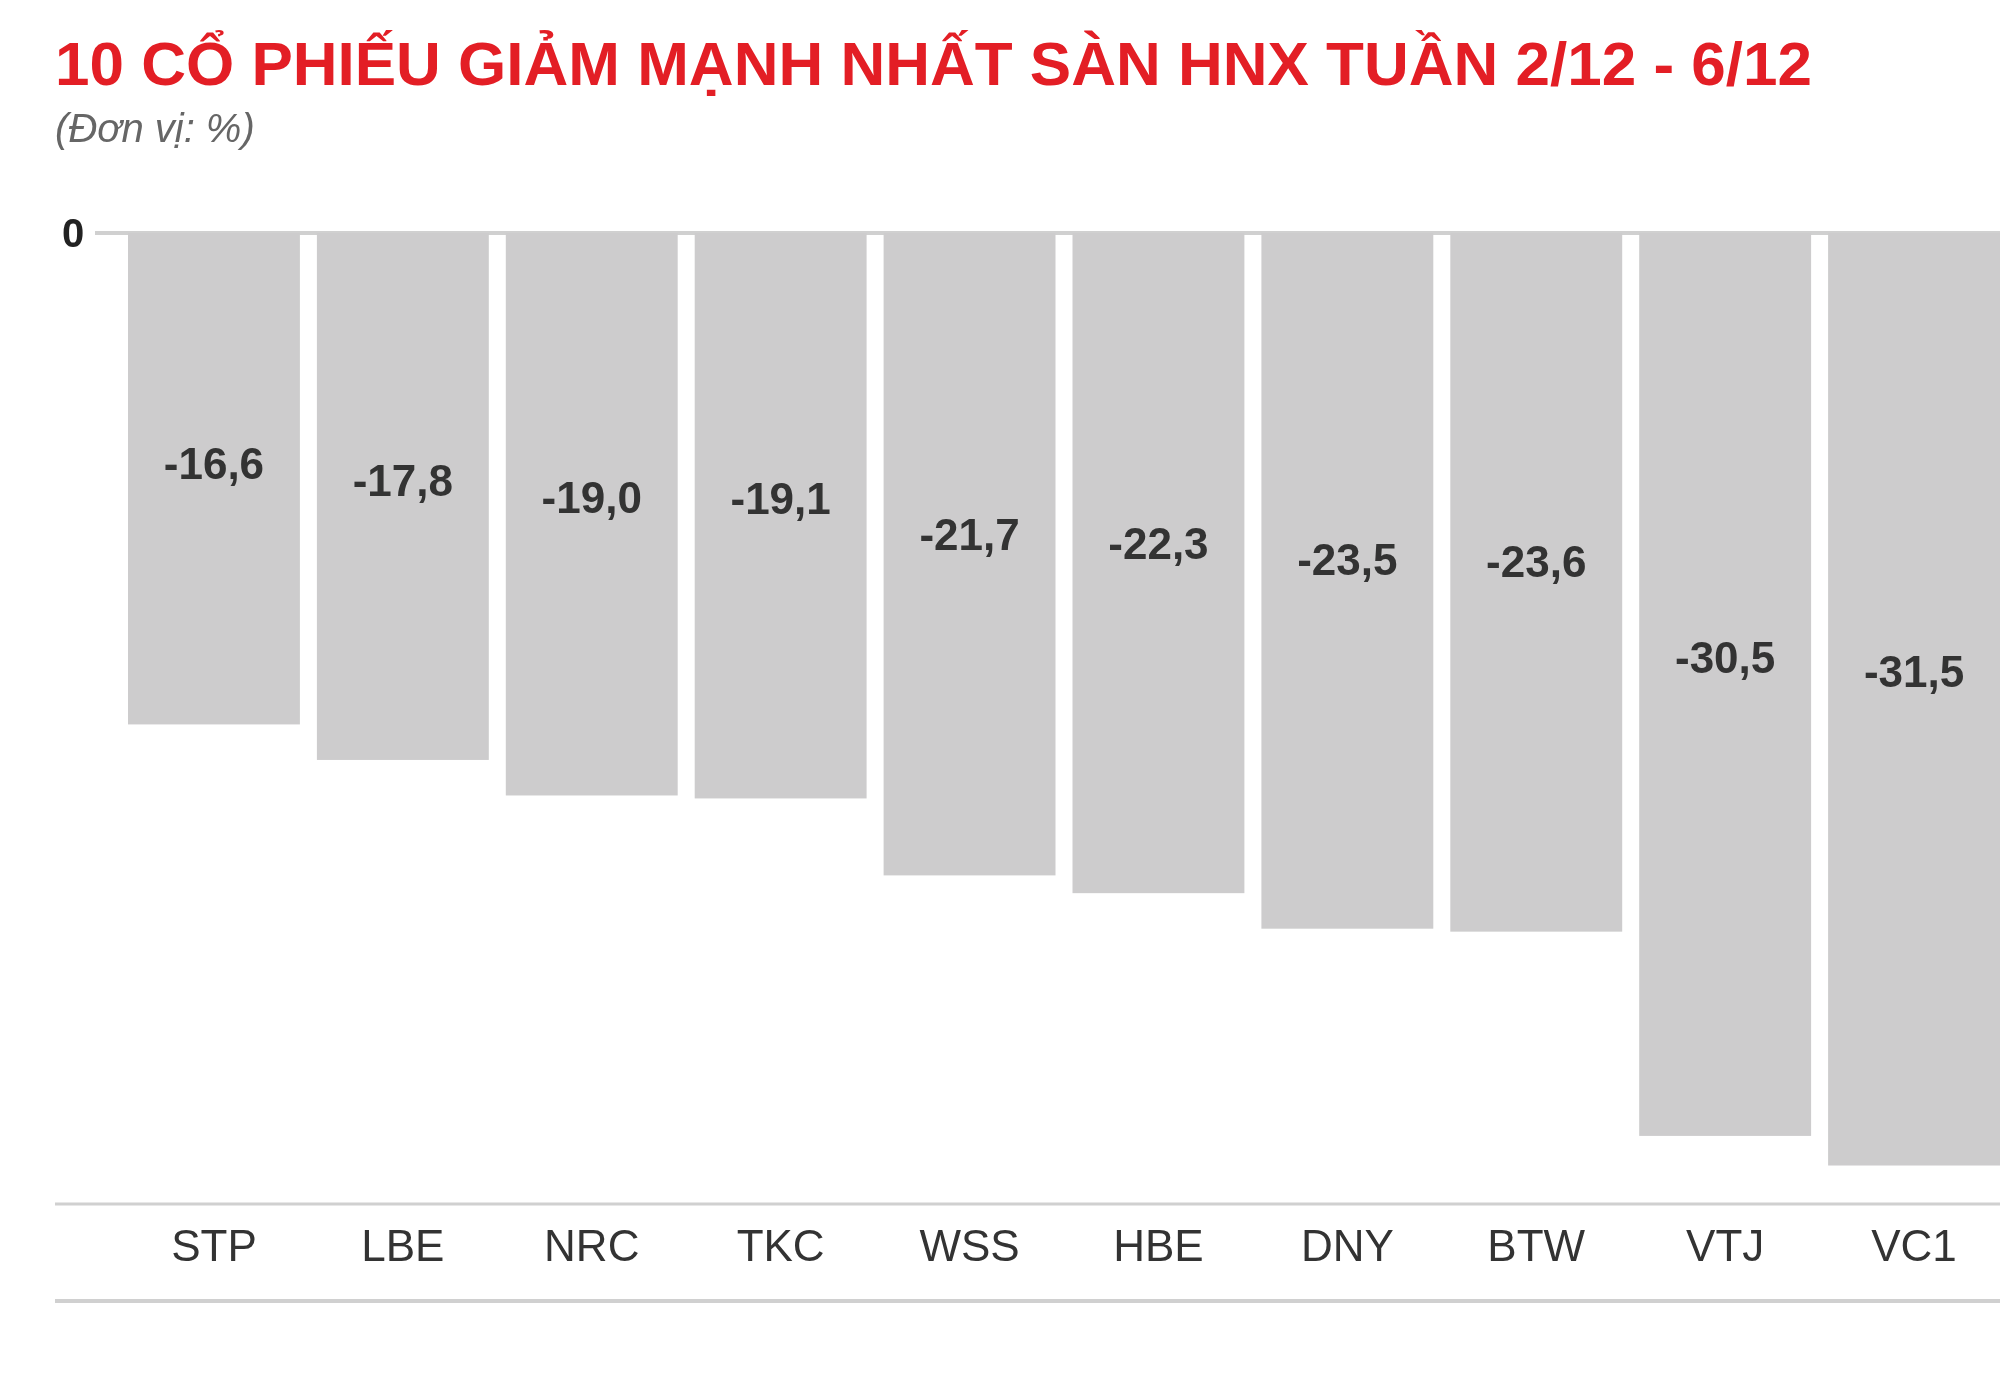 This screenshot has width=2000, height=1374. Describe the element at coordinates (1536, 561) in the screenshot. I see `data-label: -23,6` at that location.